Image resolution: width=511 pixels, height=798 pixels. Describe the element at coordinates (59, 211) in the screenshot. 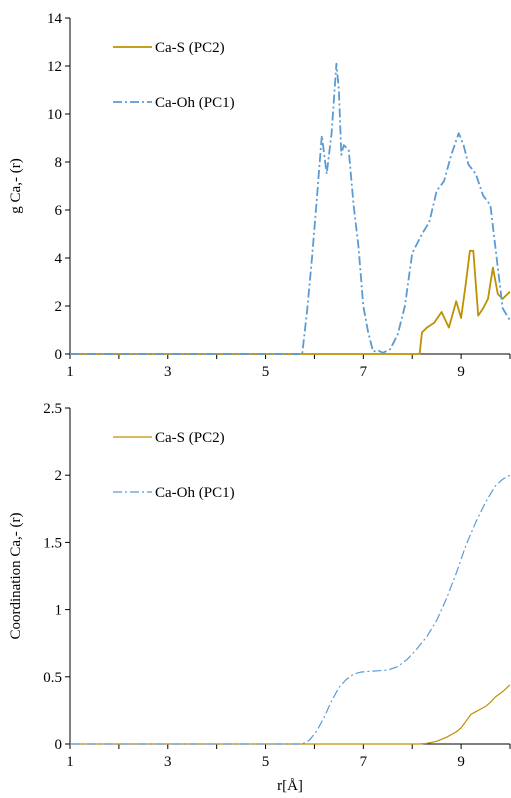

I see `y-tick-label: 6` at that location.